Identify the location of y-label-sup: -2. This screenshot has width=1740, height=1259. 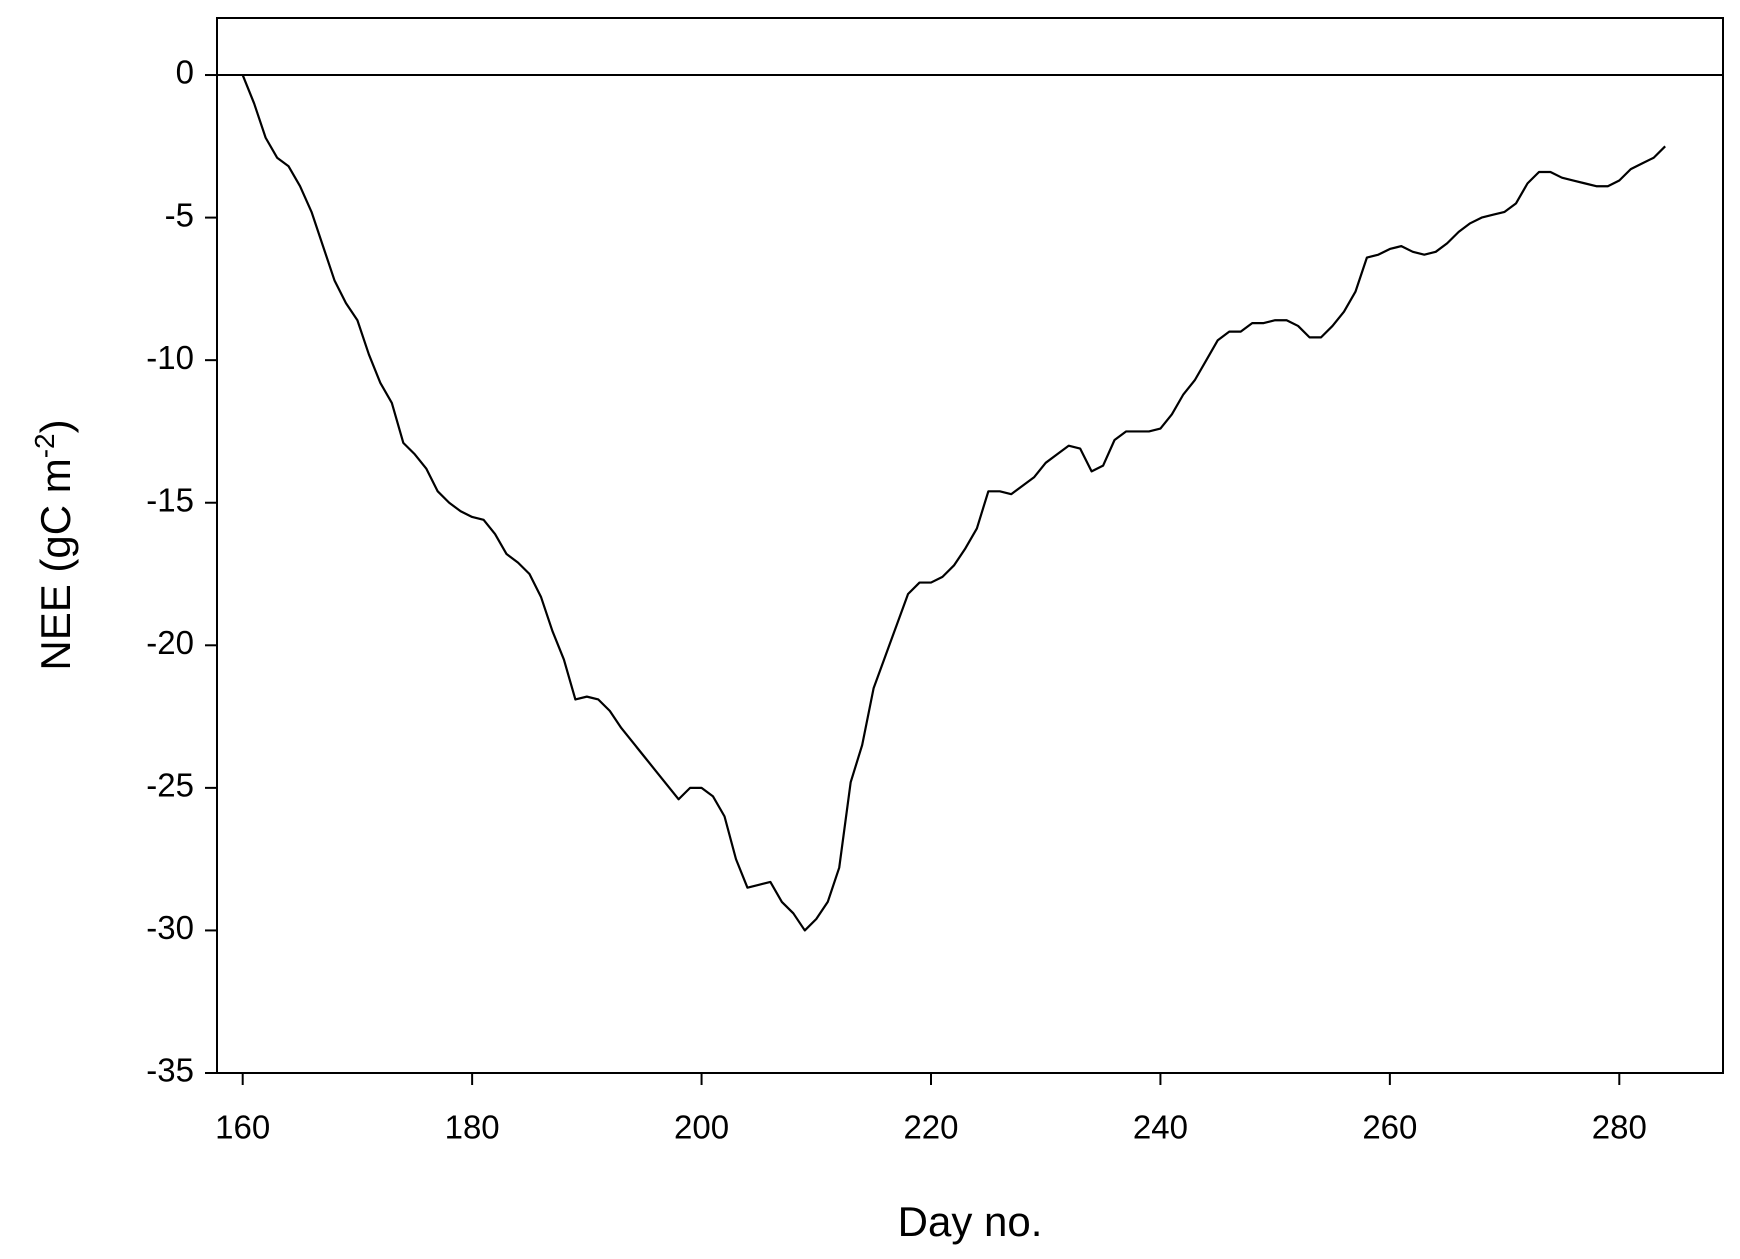
(44, 445).